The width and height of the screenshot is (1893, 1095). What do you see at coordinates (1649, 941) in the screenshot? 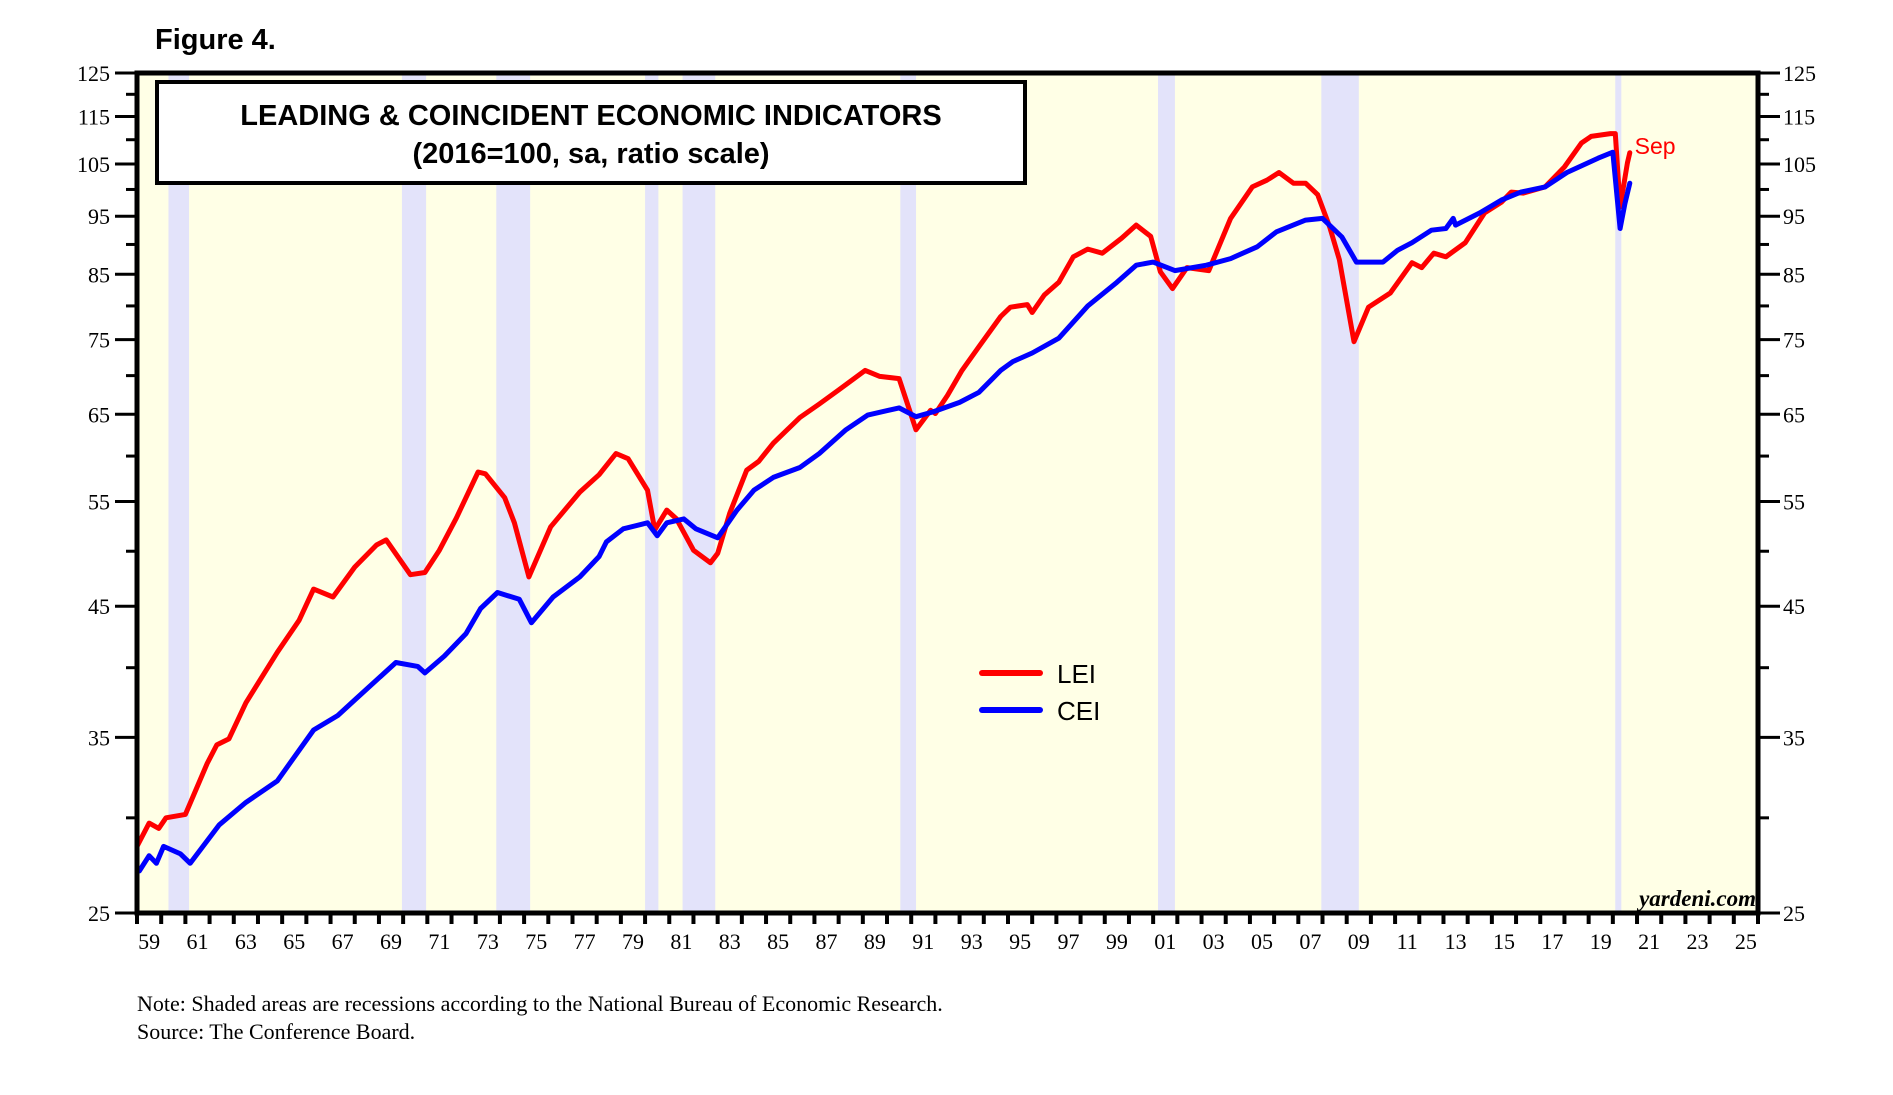
I see `x-tick-label: 21` at bounding box center [1649, 941].